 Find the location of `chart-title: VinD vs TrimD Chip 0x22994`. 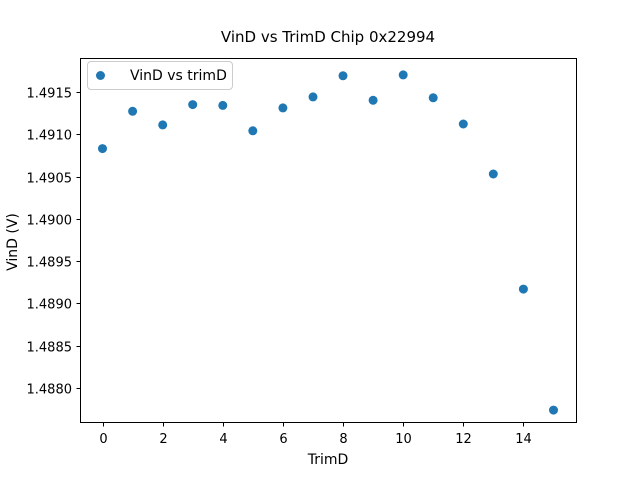

chart-title: VinD vs TrimD Chip 0x22994 is located at coordinates (328, 37).